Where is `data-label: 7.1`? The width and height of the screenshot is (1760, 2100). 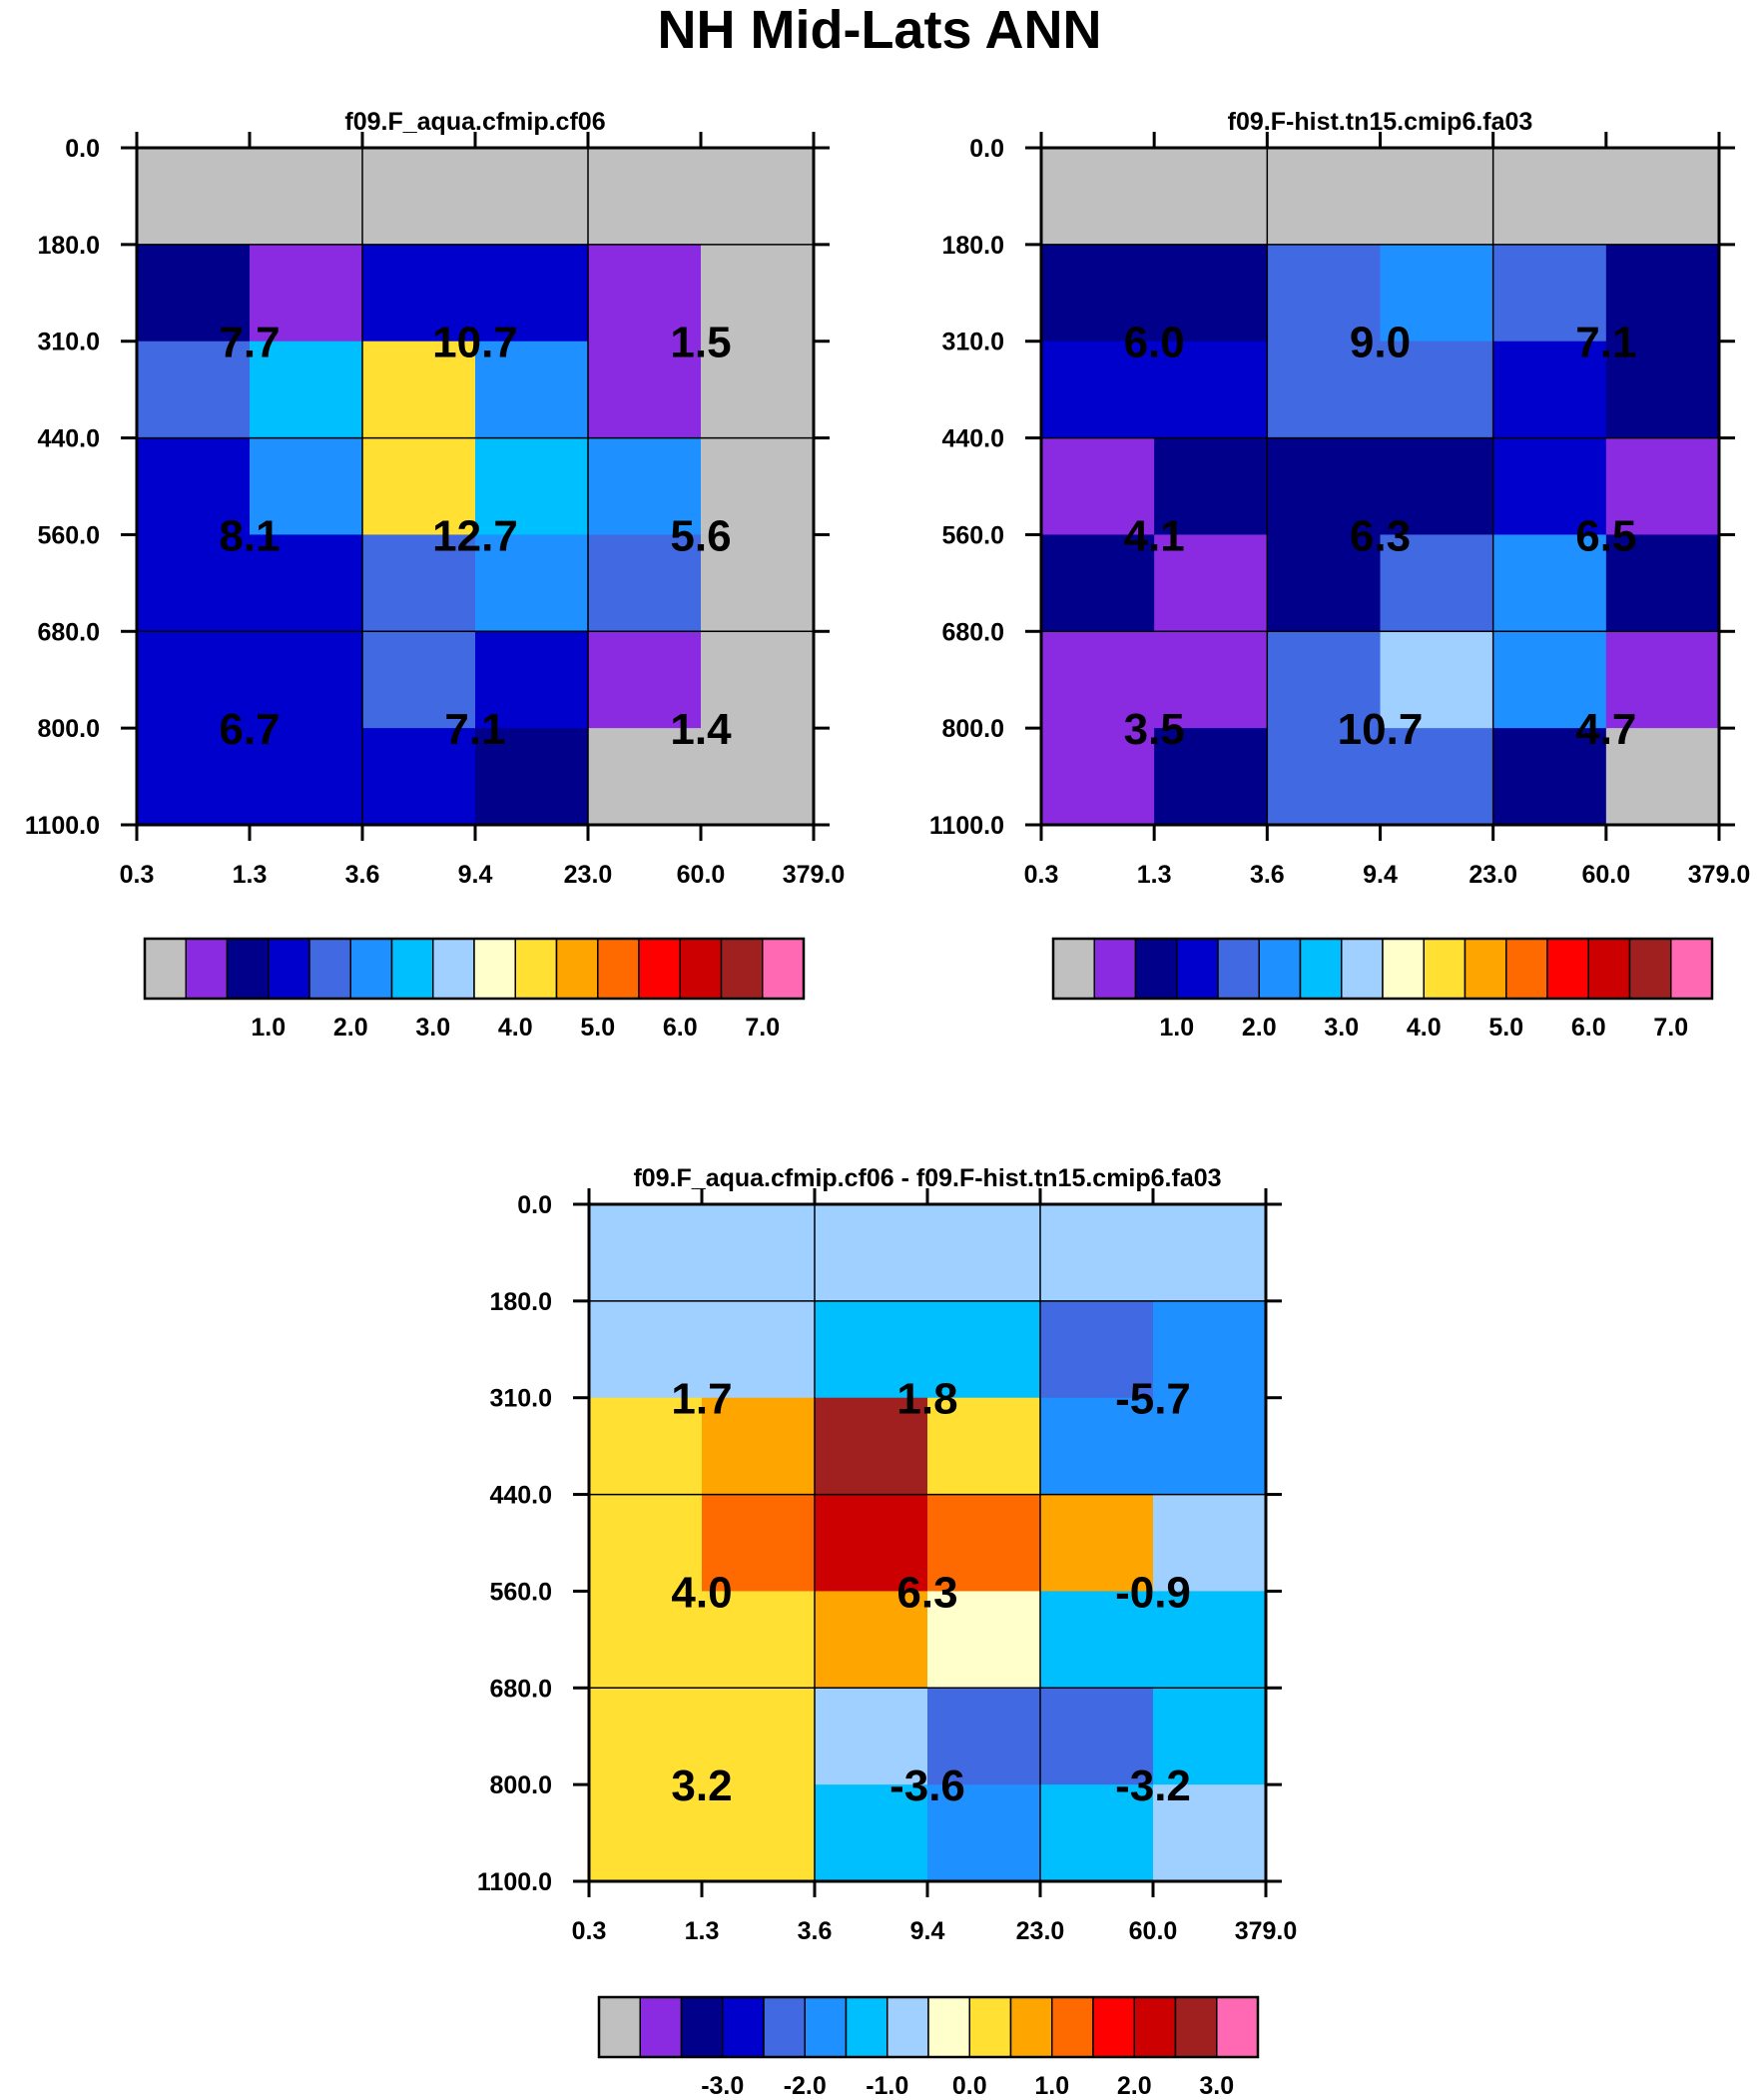 data-label: 7.1 is located at coordinates (475, 729).